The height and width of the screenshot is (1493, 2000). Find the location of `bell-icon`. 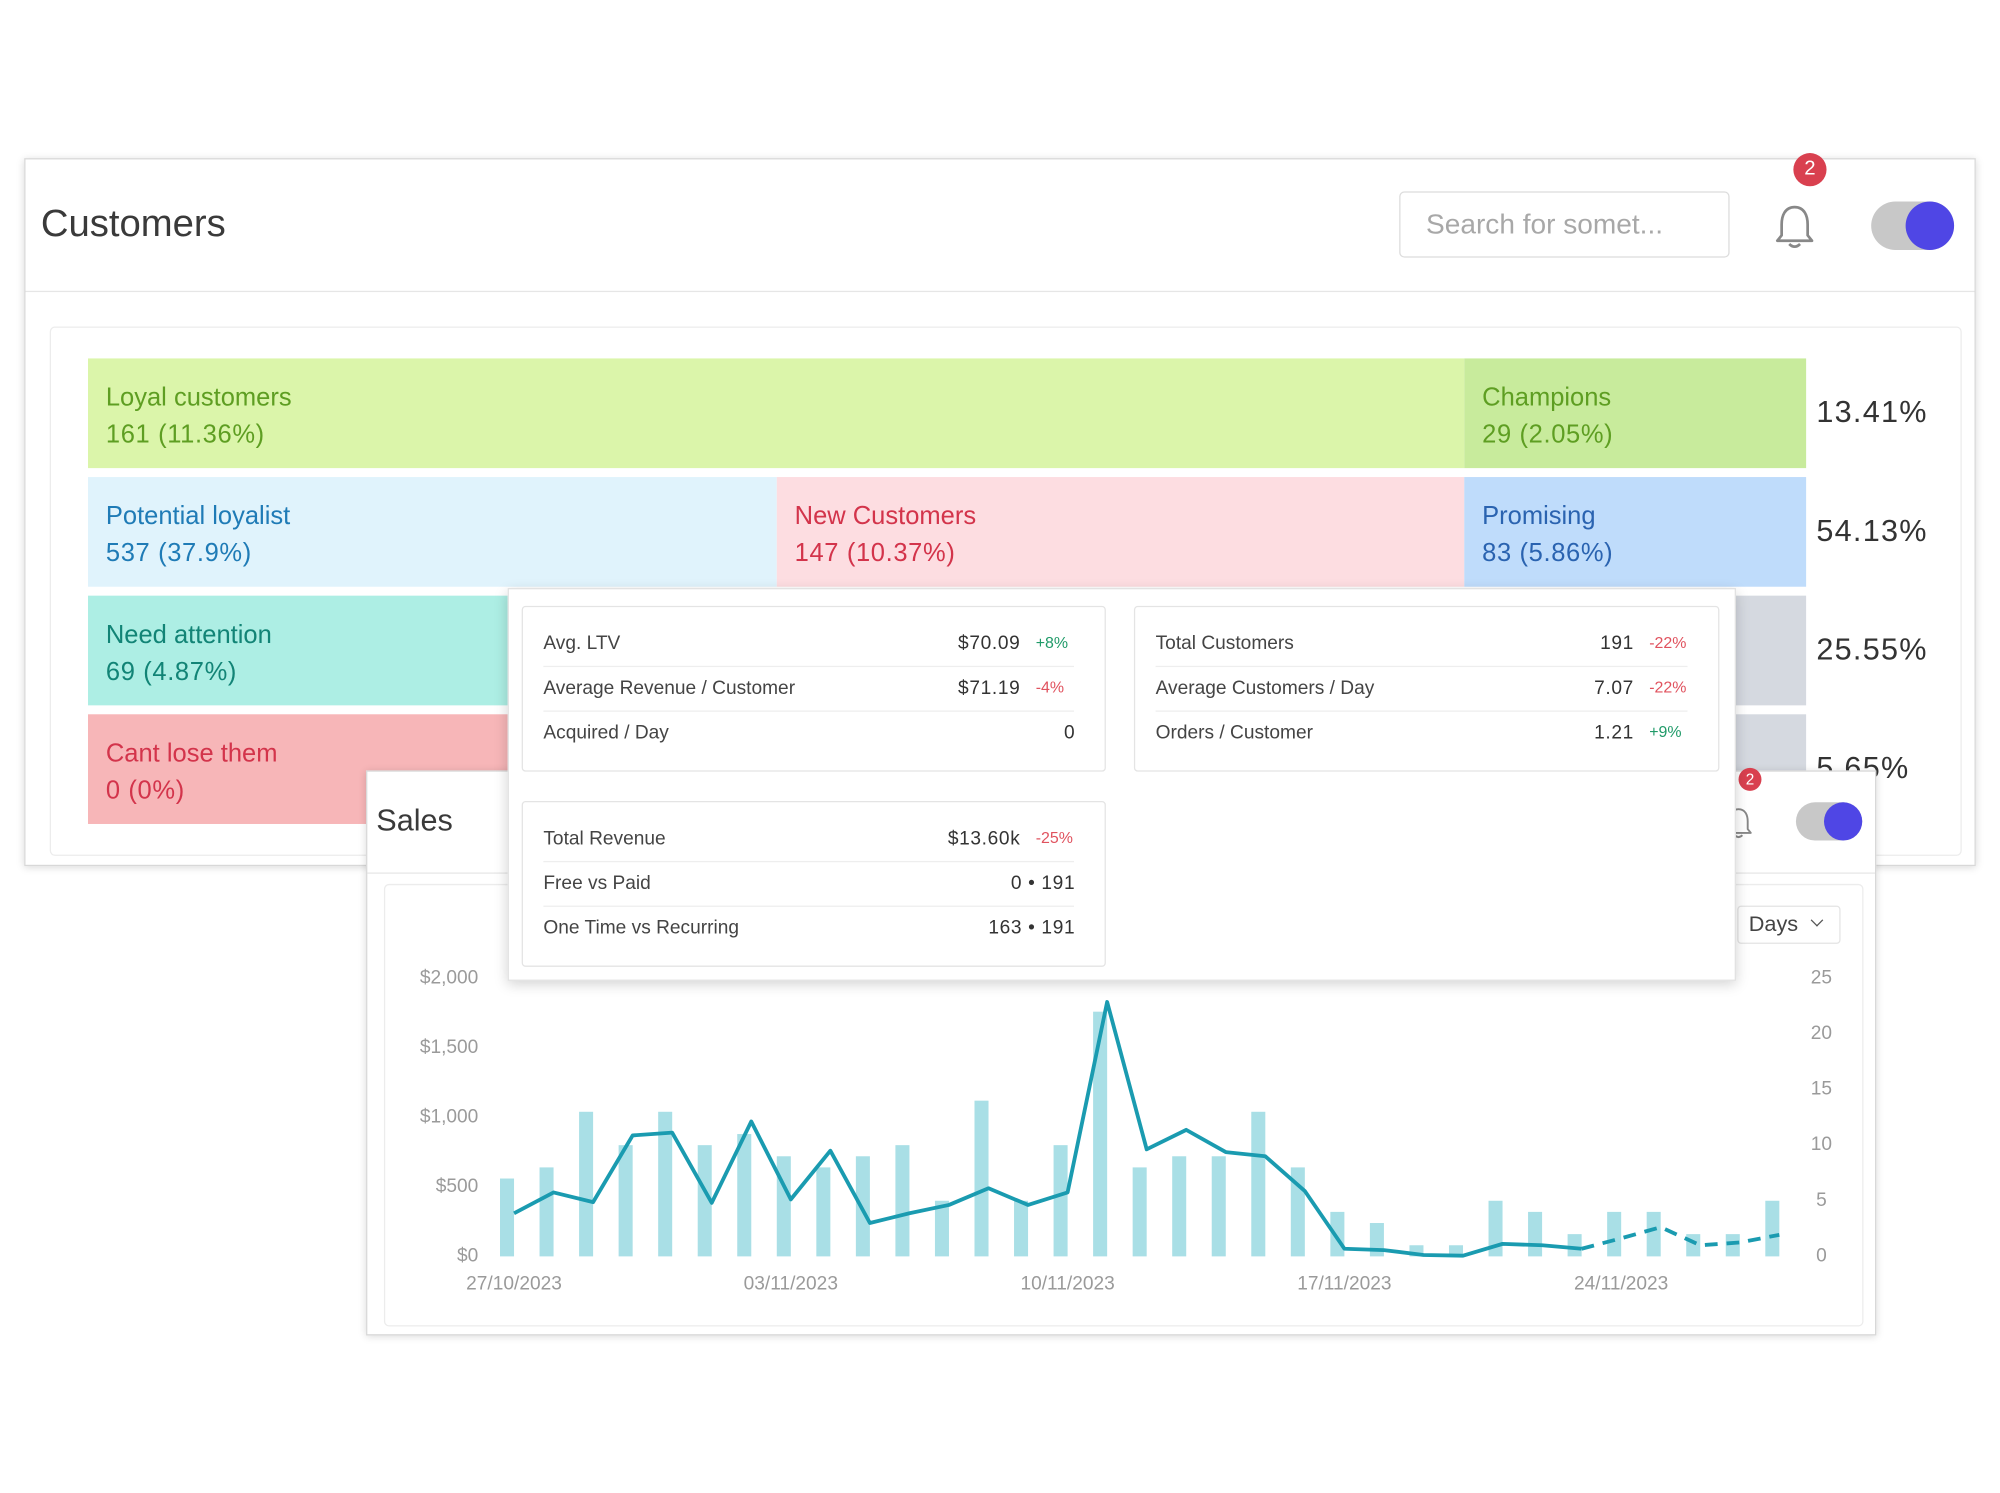

bell-icon is located at coordinates (1794, 227).